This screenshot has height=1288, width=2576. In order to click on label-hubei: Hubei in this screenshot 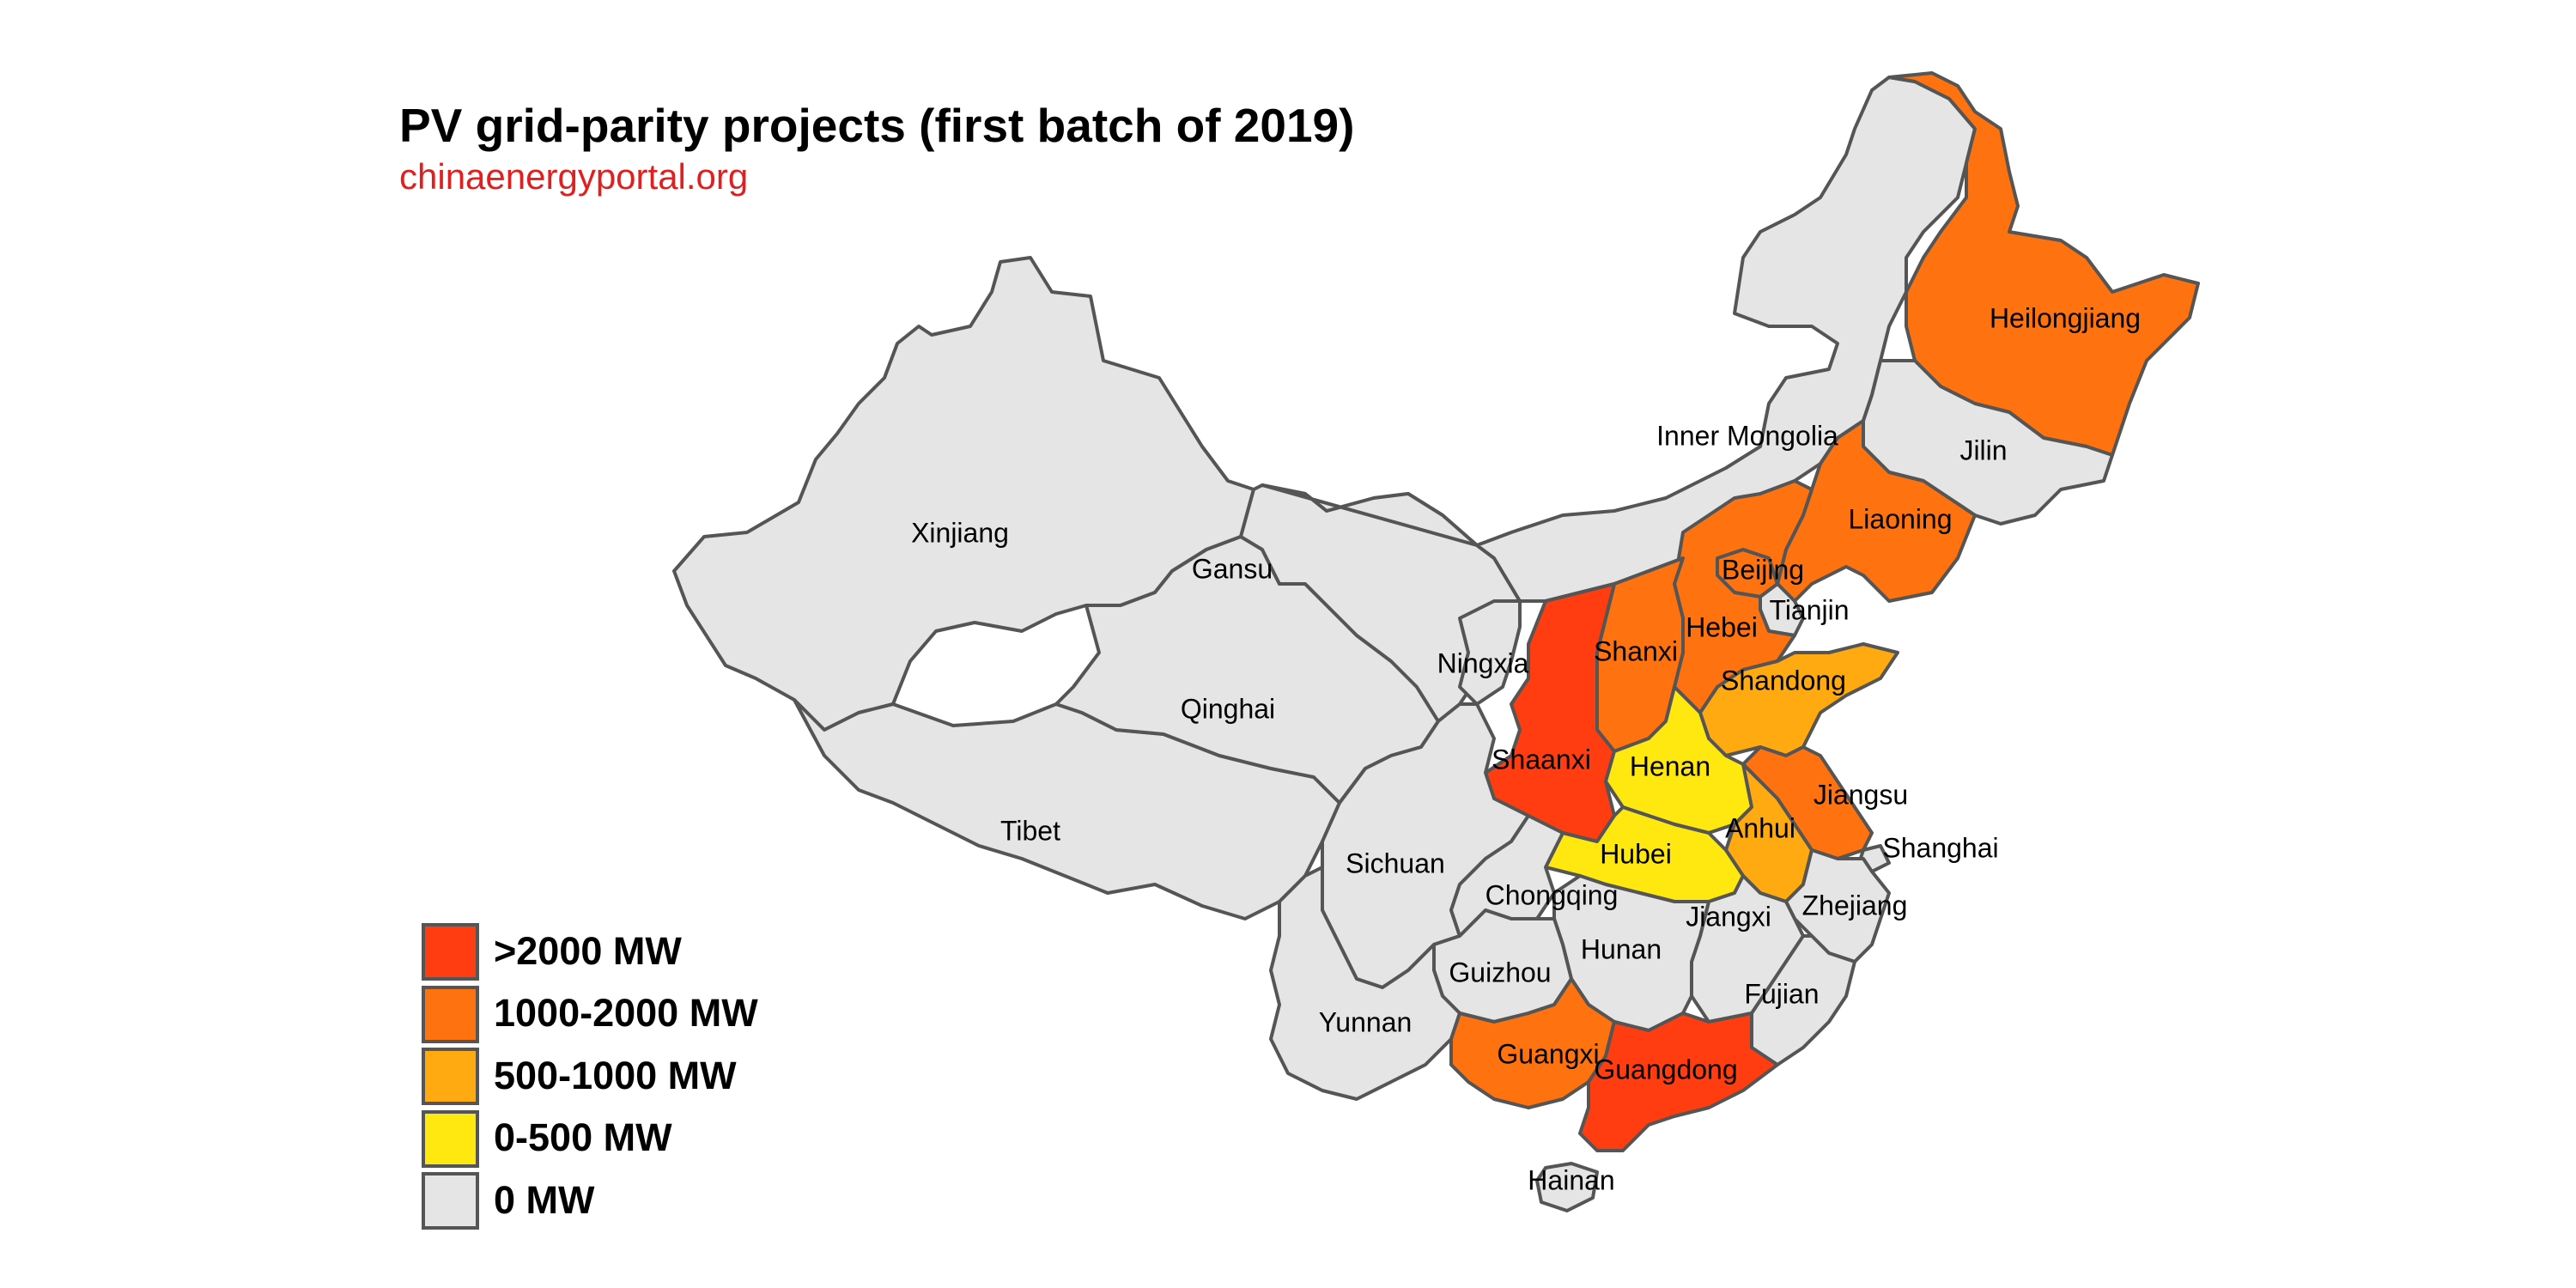, I will do `click(1636, 854)`.